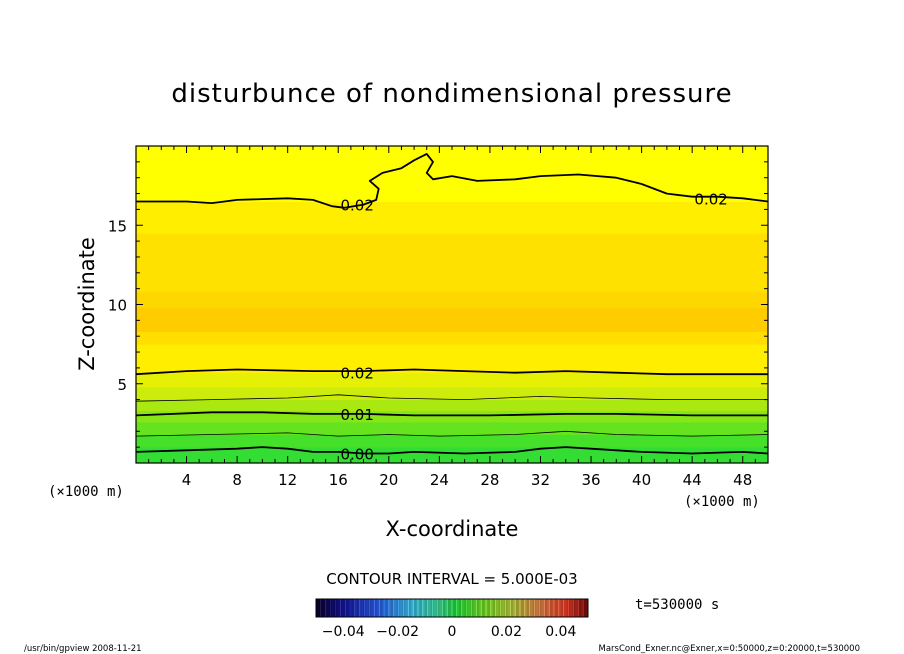 The height and width of the screenshot is (654, 904). Describe the element at coordinates (489, 480) in the screenshot. I see `x-tick-label: 28` at that location.